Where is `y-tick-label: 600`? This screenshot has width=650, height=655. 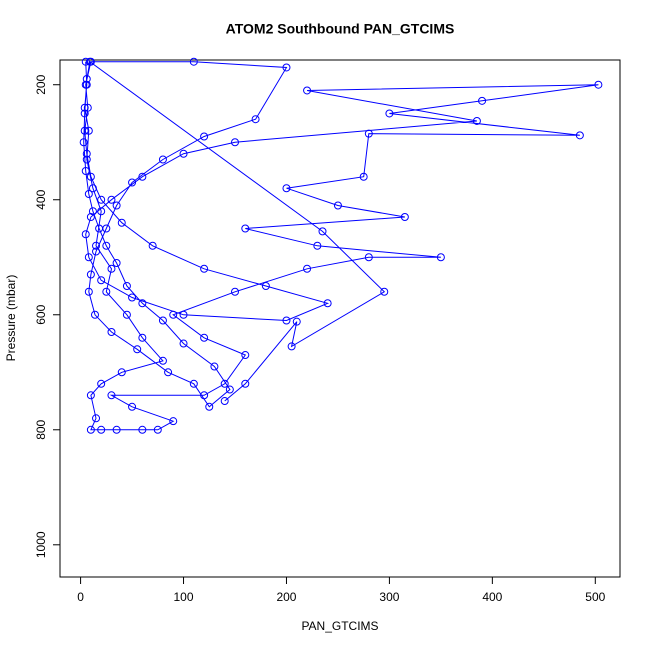
y-tick-label: 600 is located at coordinates (41, 314).